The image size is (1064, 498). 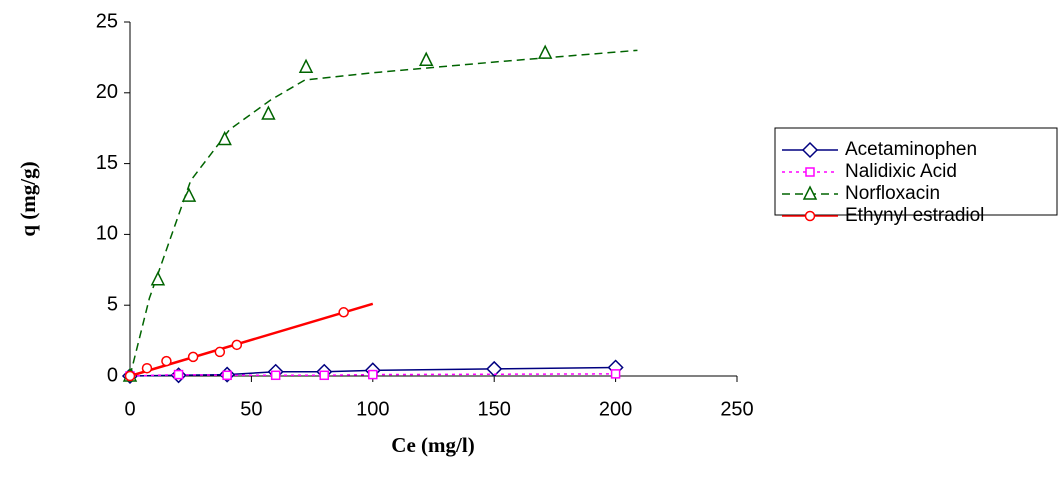 I want to click on y-tick-label: 10, so click(x=107, y=234).